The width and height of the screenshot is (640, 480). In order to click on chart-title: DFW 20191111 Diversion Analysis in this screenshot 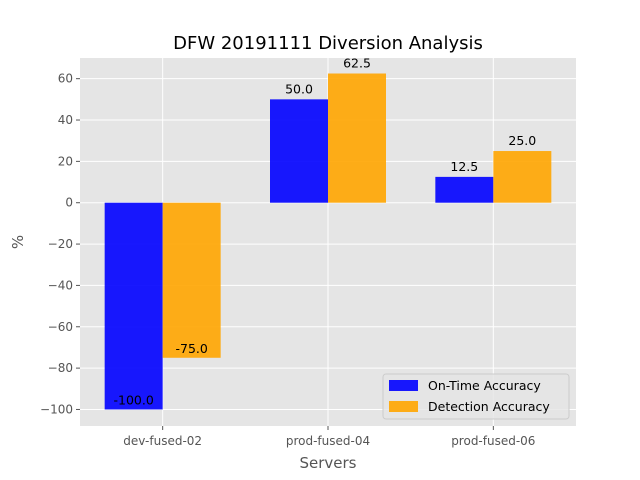, I will do `click(328, 43)`.